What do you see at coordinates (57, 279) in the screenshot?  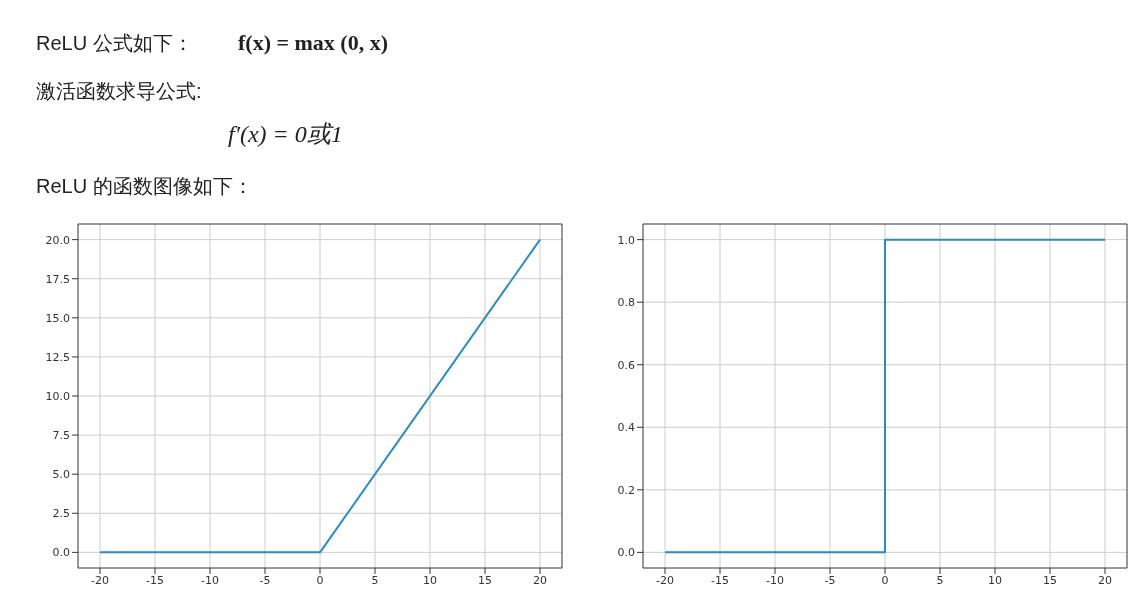 I see `y-tick-label: 17.5` at bounding box center [57, 279].